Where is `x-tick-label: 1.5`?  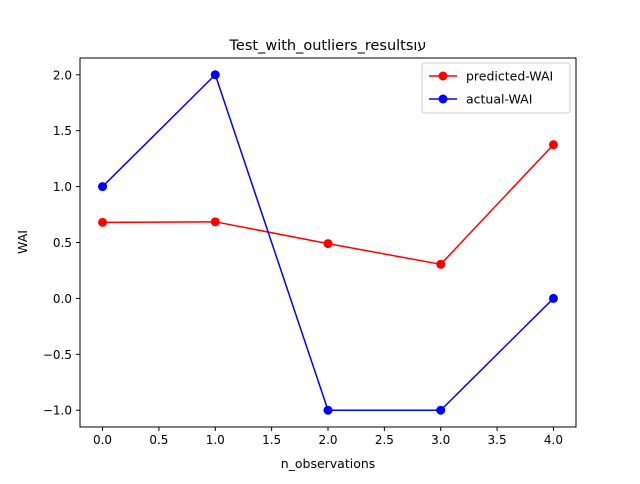 x-tick-label: 1.5 is located at coordinates (271, 440).